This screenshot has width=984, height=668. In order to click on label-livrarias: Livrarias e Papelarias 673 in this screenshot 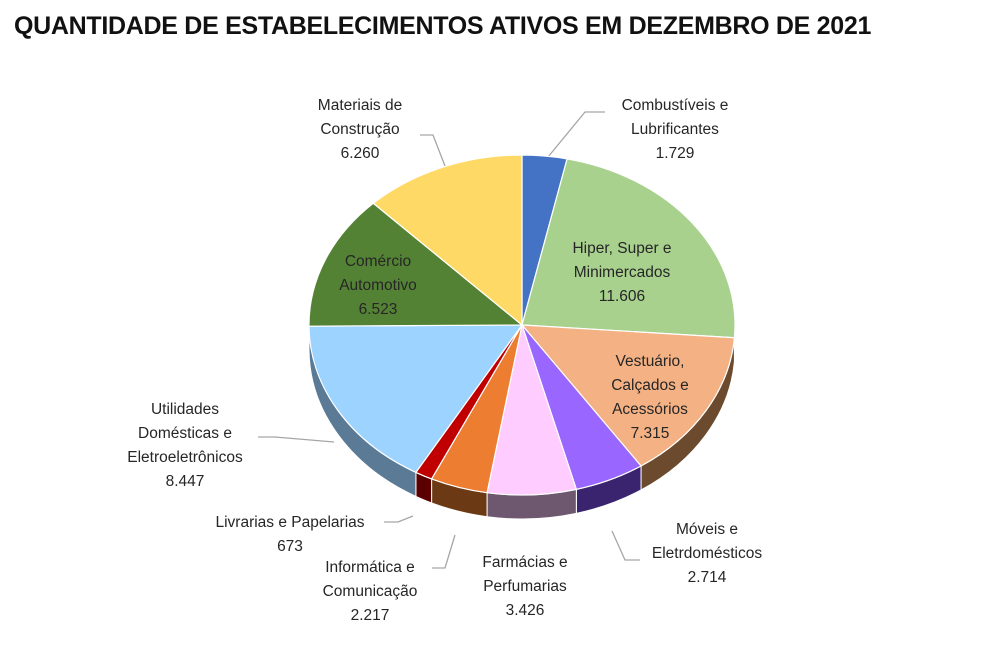, I will do `click(290, 534)`.